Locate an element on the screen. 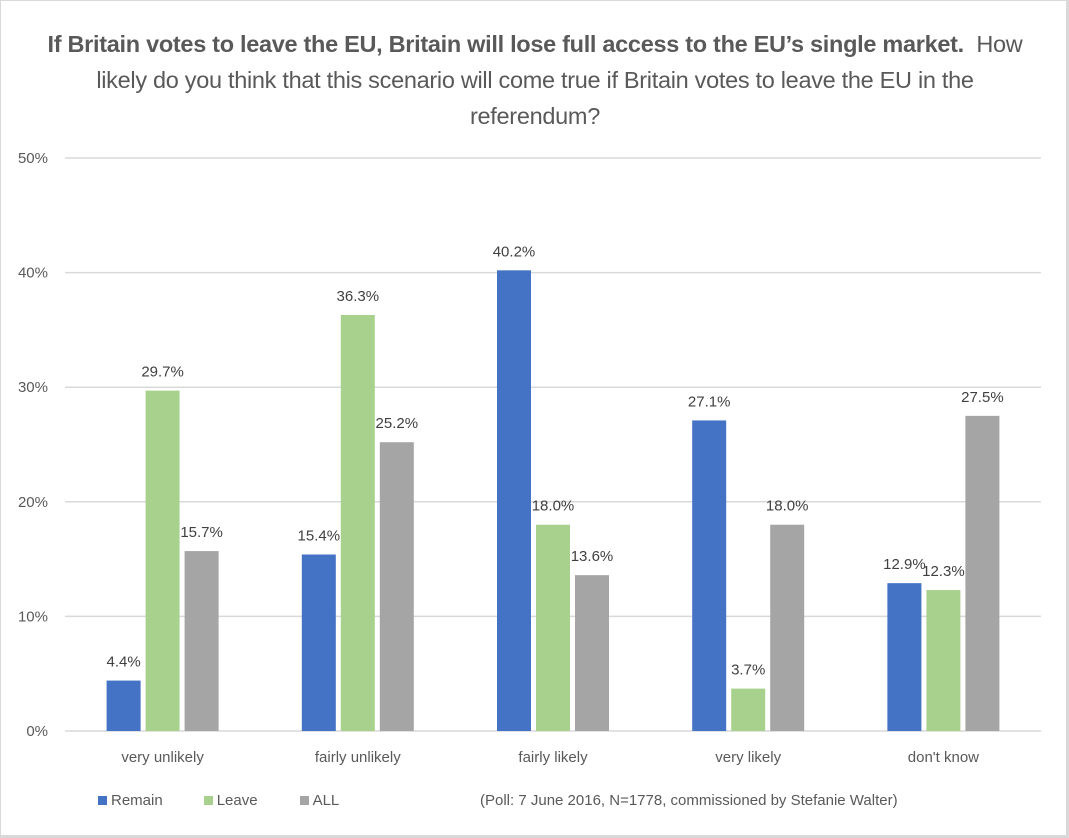 This screenshot has width=1069, height=838. frame-border-bottom is located at coordinates (534, 836).